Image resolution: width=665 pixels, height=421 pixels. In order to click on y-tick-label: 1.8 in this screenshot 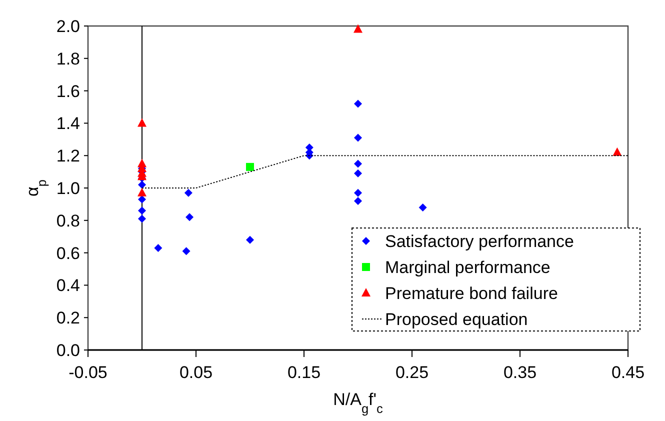, I will do `click(68, 58)`.